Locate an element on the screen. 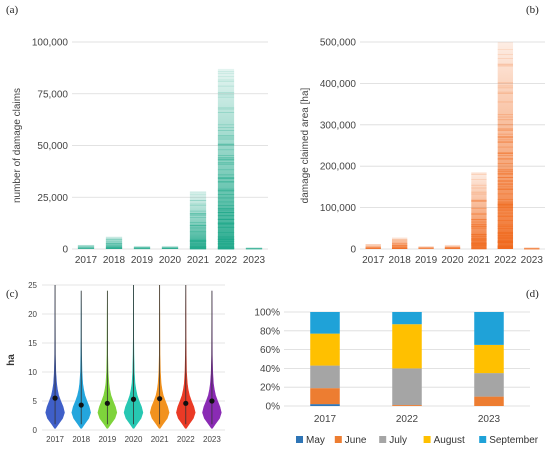 The image size is (550, 456). y-tick-label: 300,000 is located at coordinates (338, 125).